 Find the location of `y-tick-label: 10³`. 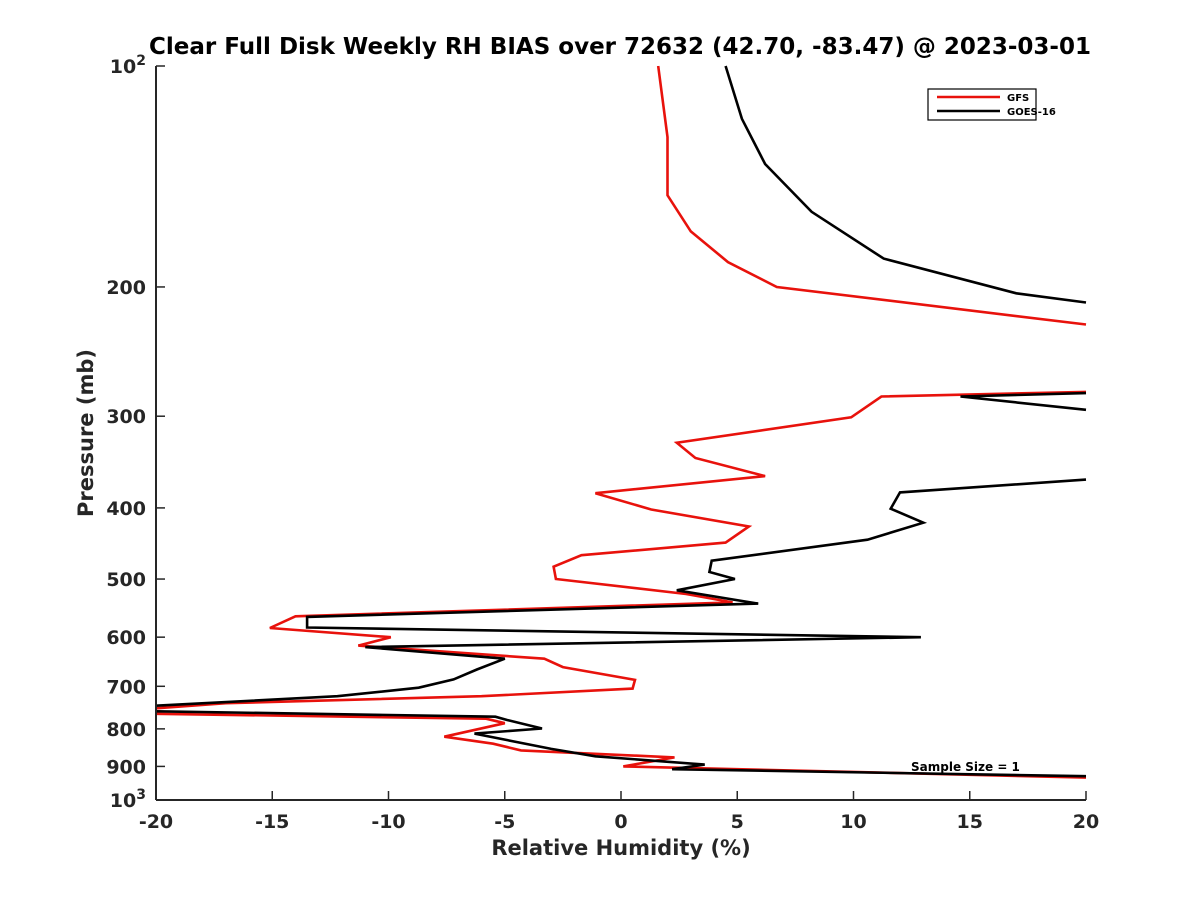

y-tick-label: 10³ is located at coordinates (128, 799).